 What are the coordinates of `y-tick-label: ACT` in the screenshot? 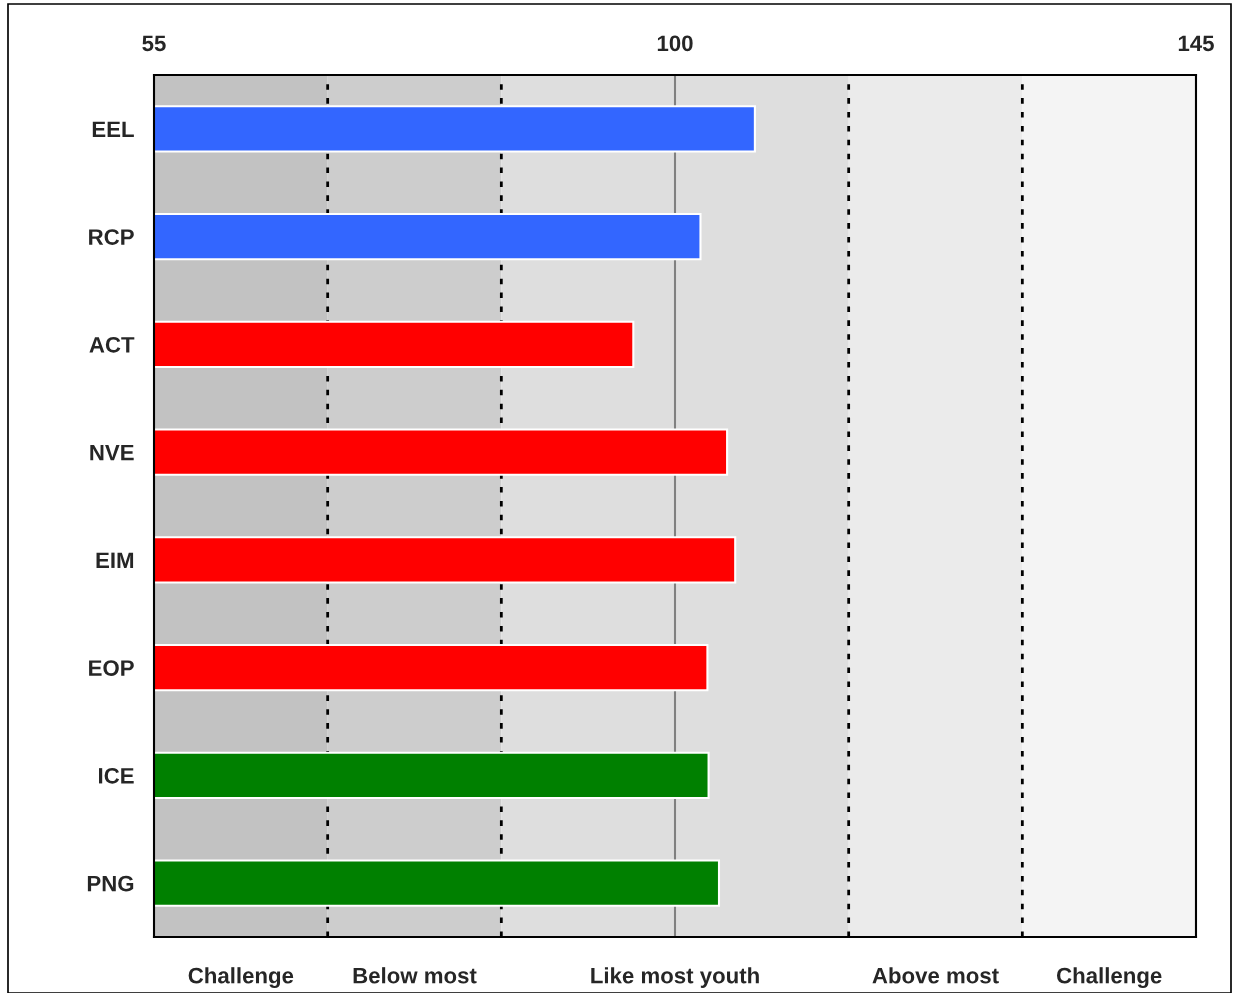 It's located at (112, 344).